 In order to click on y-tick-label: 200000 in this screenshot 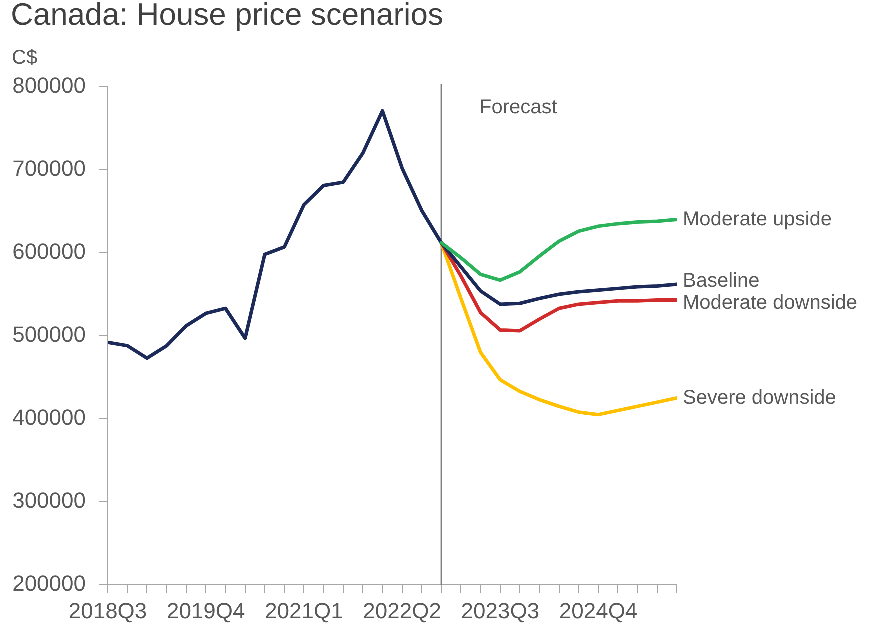, I will do `click(49, 583)`.